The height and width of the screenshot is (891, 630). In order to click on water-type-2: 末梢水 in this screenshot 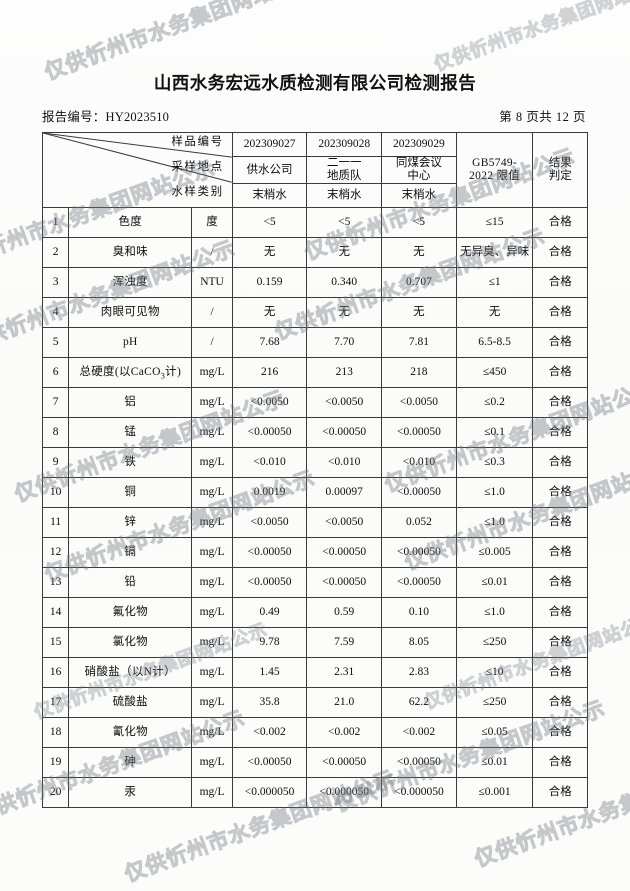, I will do `click(344, 196)`.